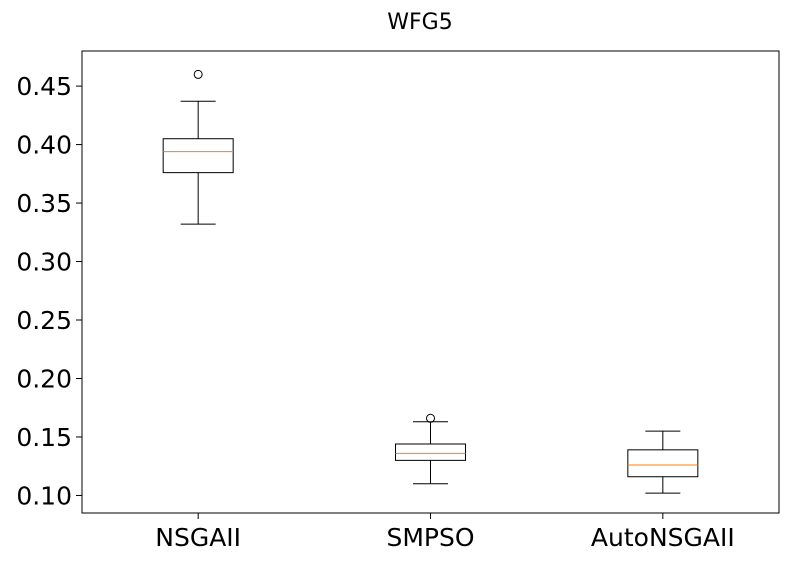 This screenshot has height=561, width=789. What do you see at coordinates (44, 262) in the screenshot?
I see `y-tick-label: 0.30` at bounding box center [44, 262].